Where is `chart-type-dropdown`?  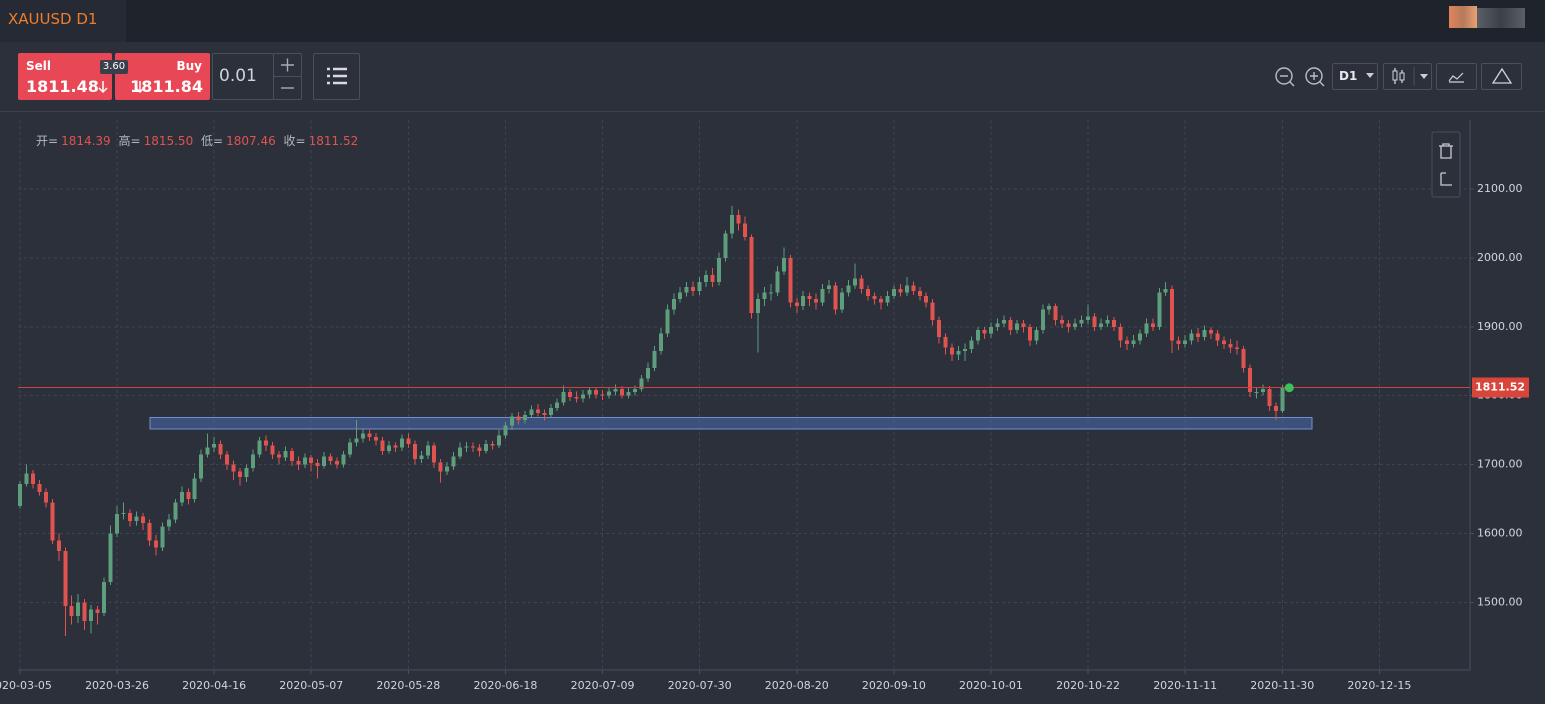
chart-type-dropdown is located at coordinates (1407, 76).